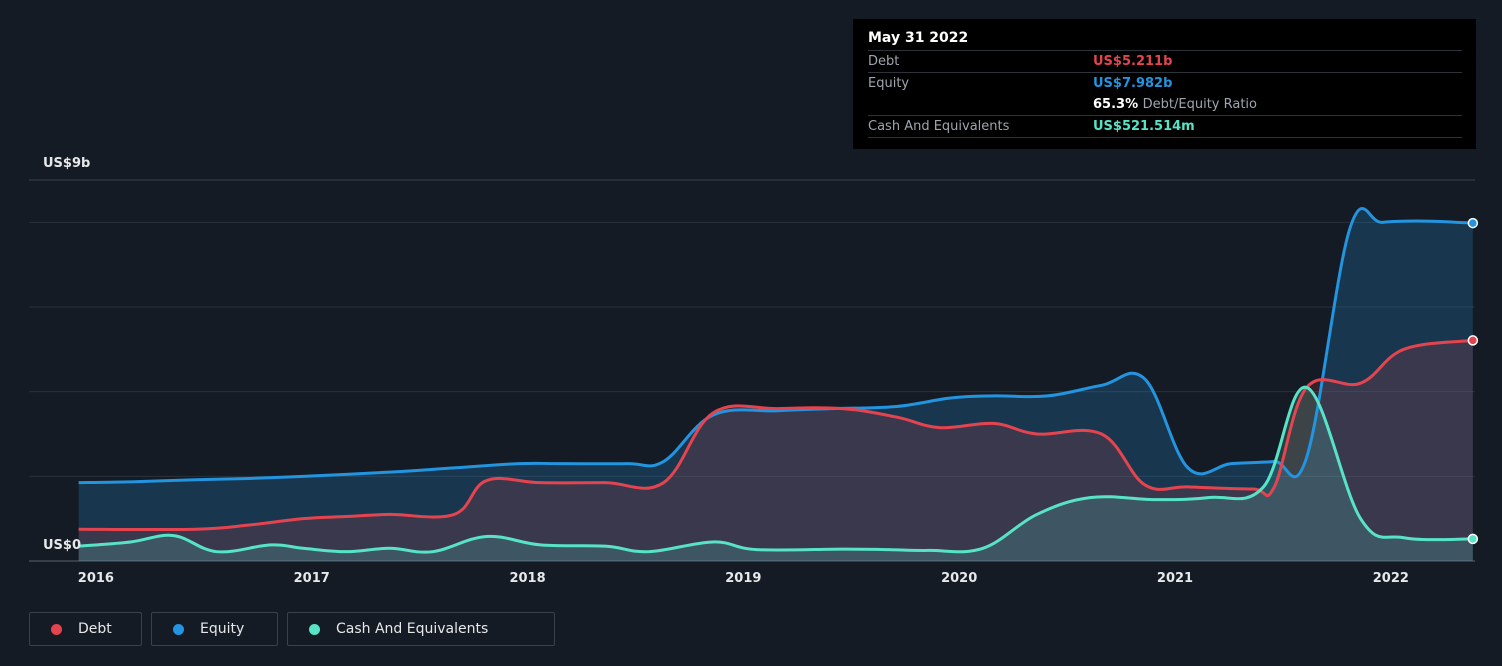  Describe the element at coordinates (222, 629) in the screenshot. I see `legend-equity-label: Equity` at that location.